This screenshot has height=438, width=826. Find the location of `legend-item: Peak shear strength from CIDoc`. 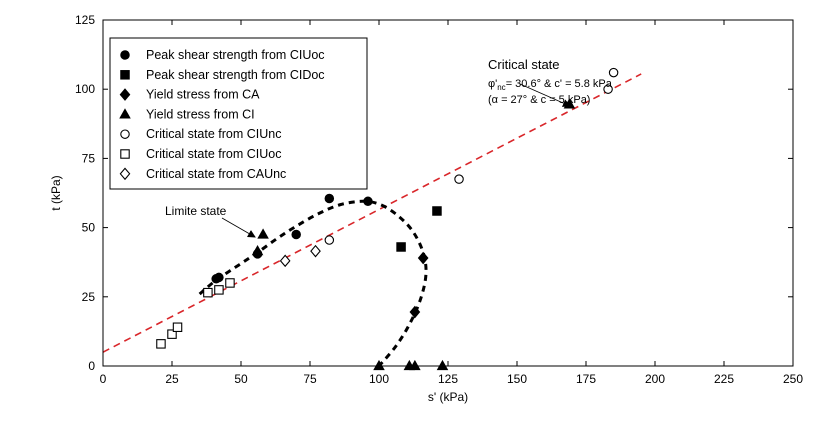

legend-item: Peak shear strength from CIDoc is located at coordinates (222, 75).